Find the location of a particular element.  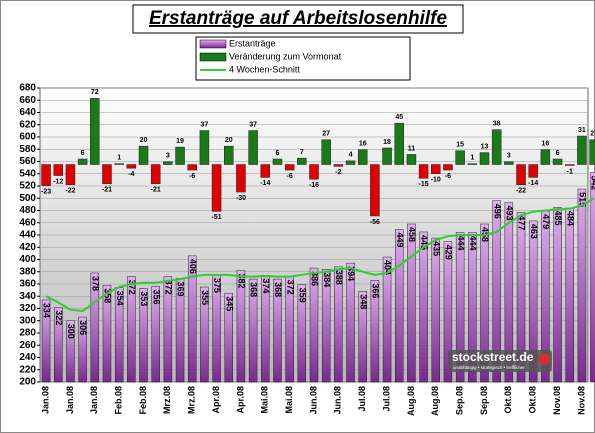

data-label: -6 is located at coordinates (290, 176).